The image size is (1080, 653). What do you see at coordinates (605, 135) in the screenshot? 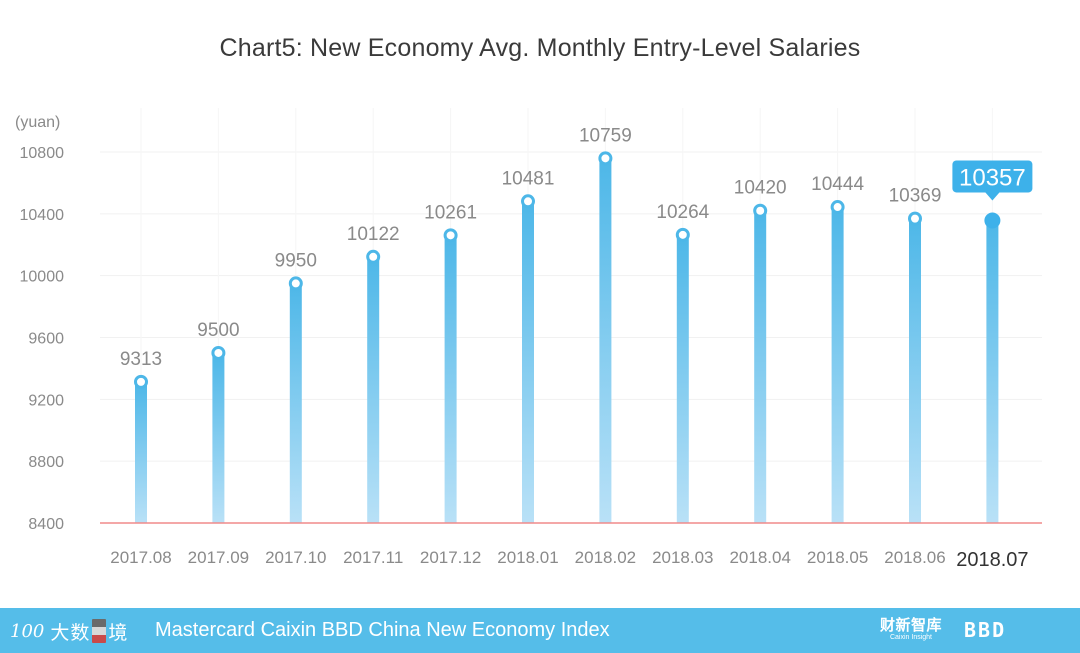
I see `data-label: 10759` at bounding box center [605, 135].